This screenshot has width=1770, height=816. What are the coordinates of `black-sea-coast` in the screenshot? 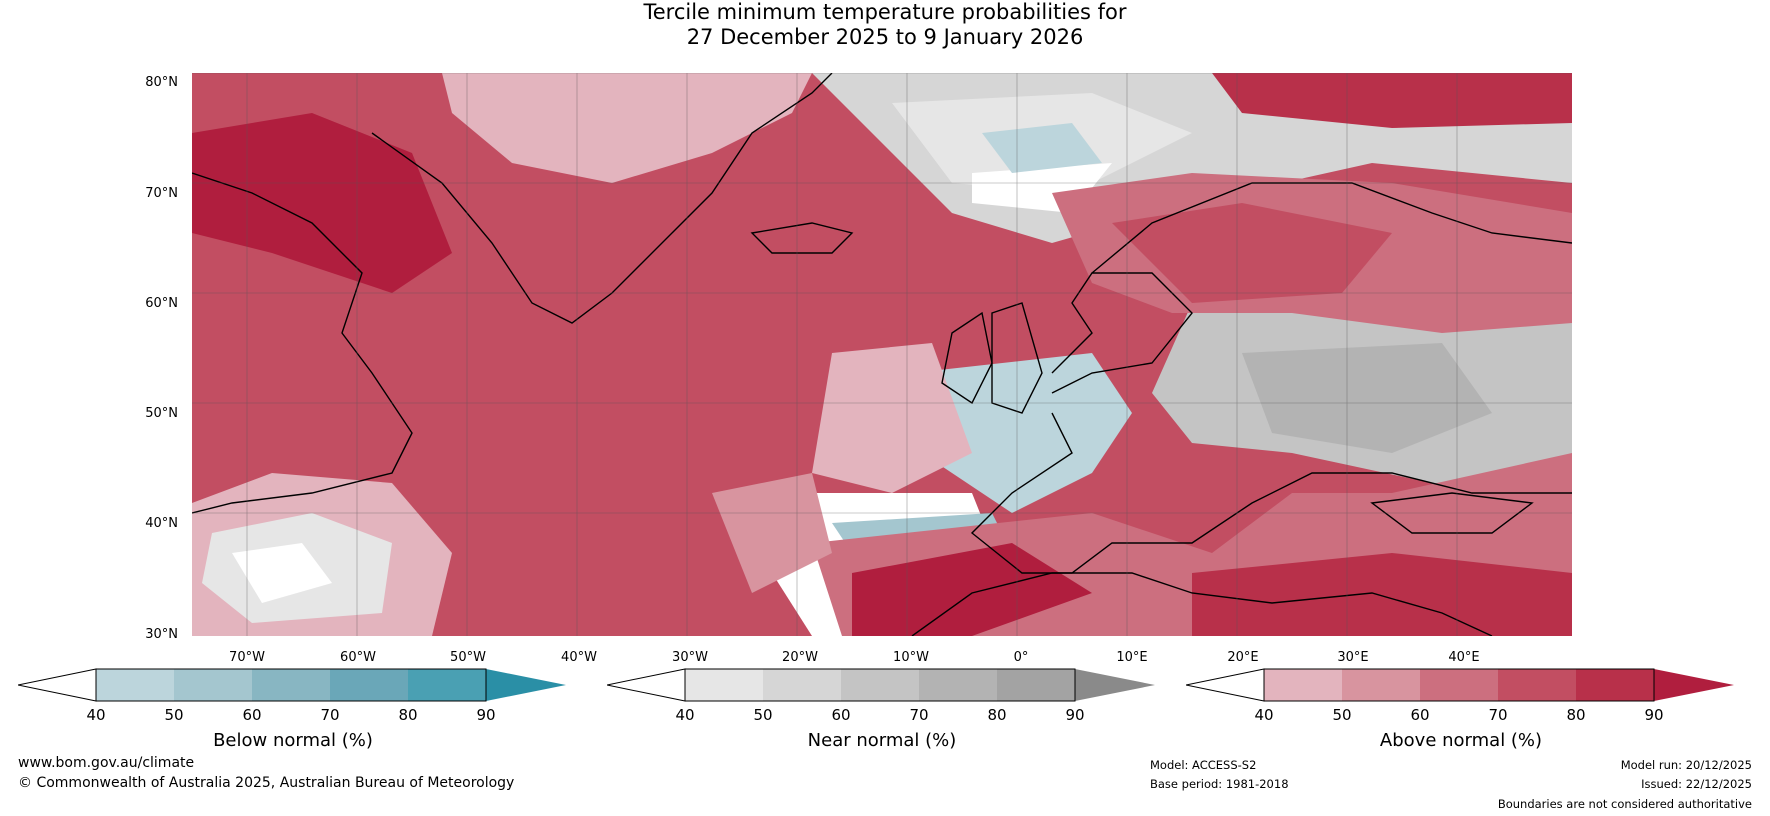 It's located at (1452, 513).